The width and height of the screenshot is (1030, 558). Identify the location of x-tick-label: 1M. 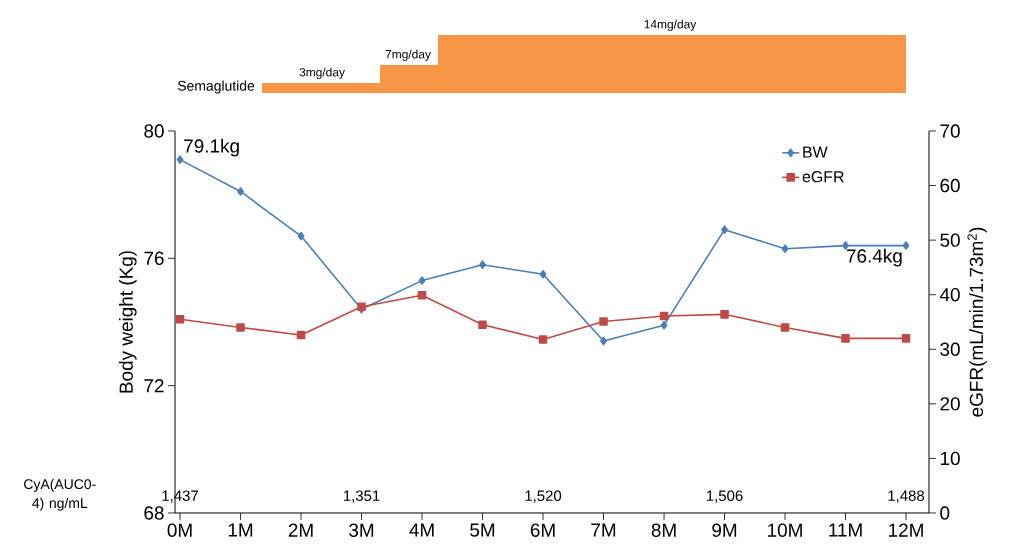
(240, 530).